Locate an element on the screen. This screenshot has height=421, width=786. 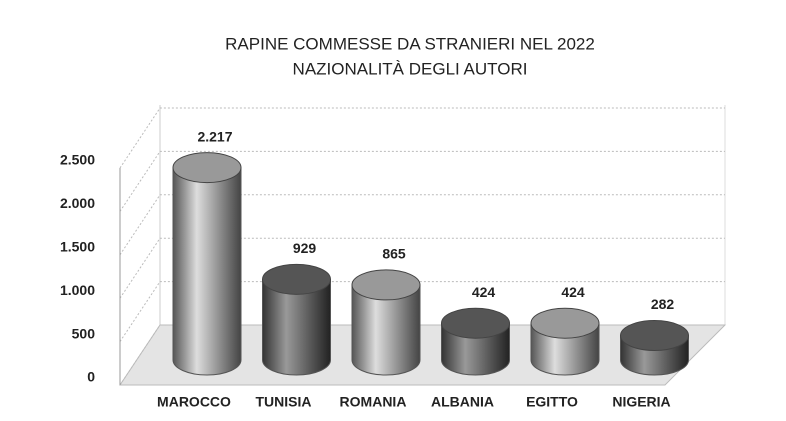
value-label: 929 is located at coordinates (305, 248).